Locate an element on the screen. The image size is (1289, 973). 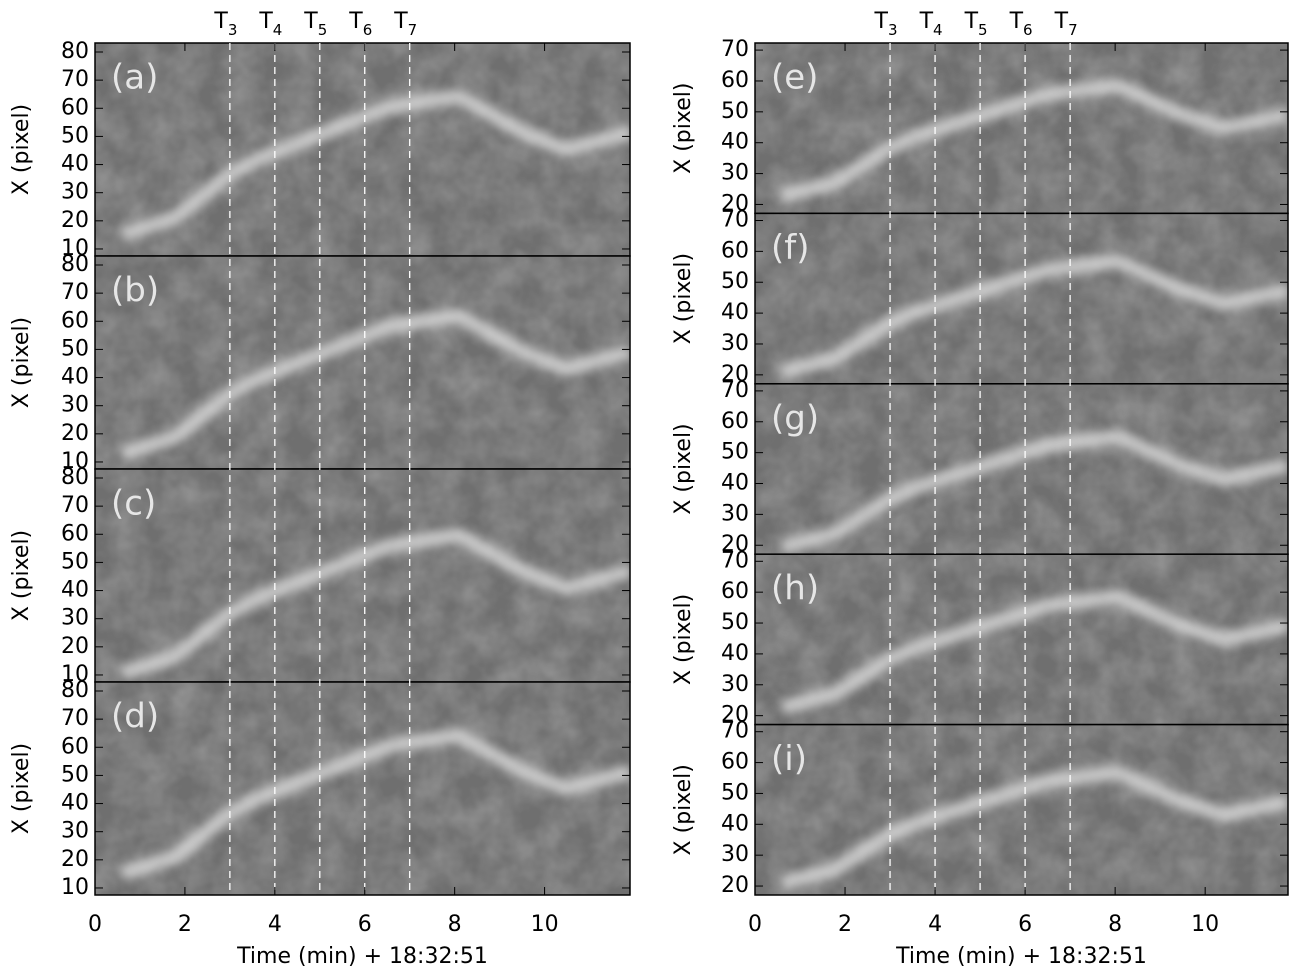
marker-label: T3 is located at coordinates (225, 24).